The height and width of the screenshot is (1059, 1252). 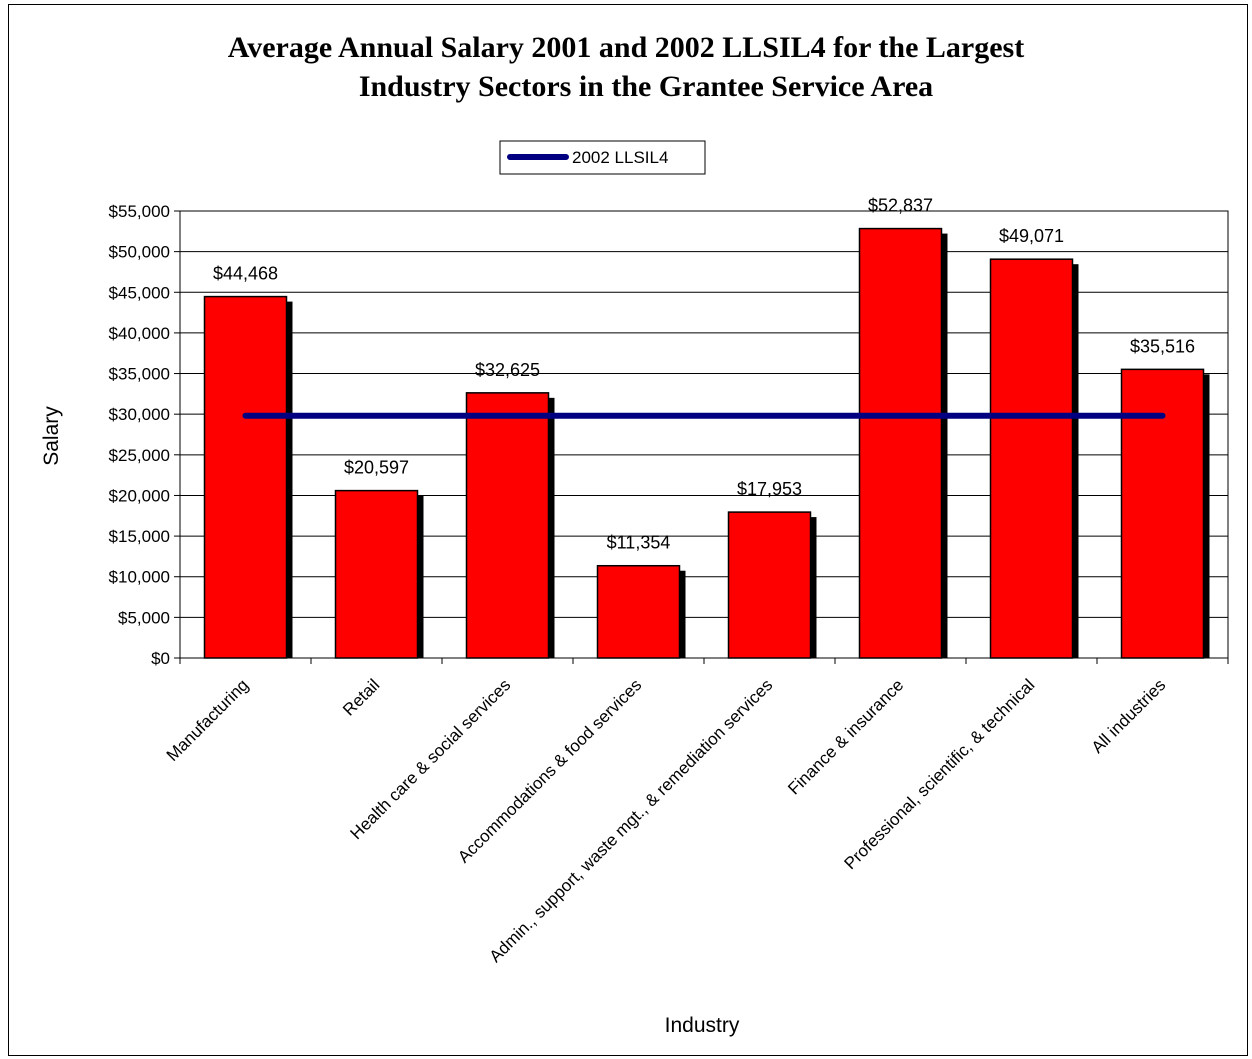 What do you see at coordinates (769, 489) in the screenshot?
I see `data-label: $17,953` at bounding box center [769, 489].